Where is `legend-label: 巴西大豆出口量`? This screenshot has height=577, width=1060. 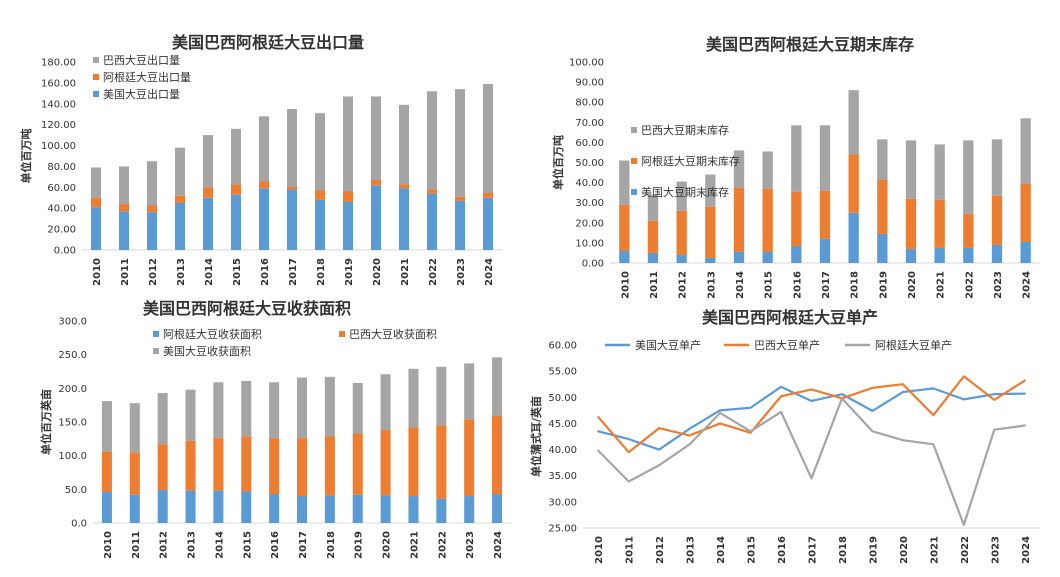 legend-label: 巴西大豆出口量 is located at coordinates (141, 60).